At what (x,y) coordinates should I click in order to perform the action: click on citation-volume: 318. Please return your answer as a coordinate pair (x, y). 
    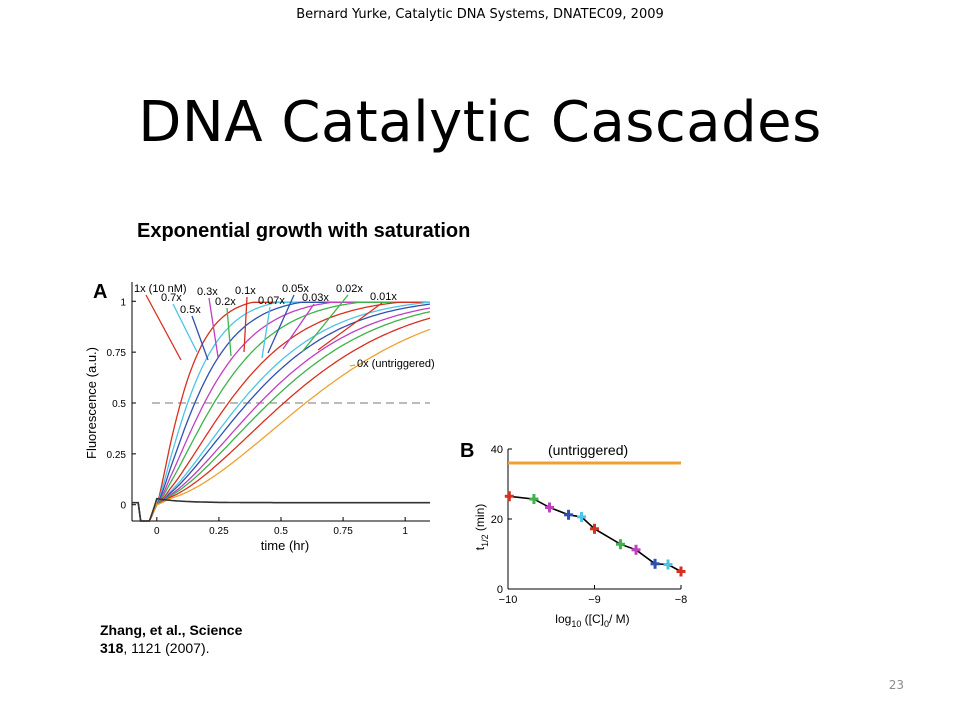
    Looking at the image, I should click on (112, 648).